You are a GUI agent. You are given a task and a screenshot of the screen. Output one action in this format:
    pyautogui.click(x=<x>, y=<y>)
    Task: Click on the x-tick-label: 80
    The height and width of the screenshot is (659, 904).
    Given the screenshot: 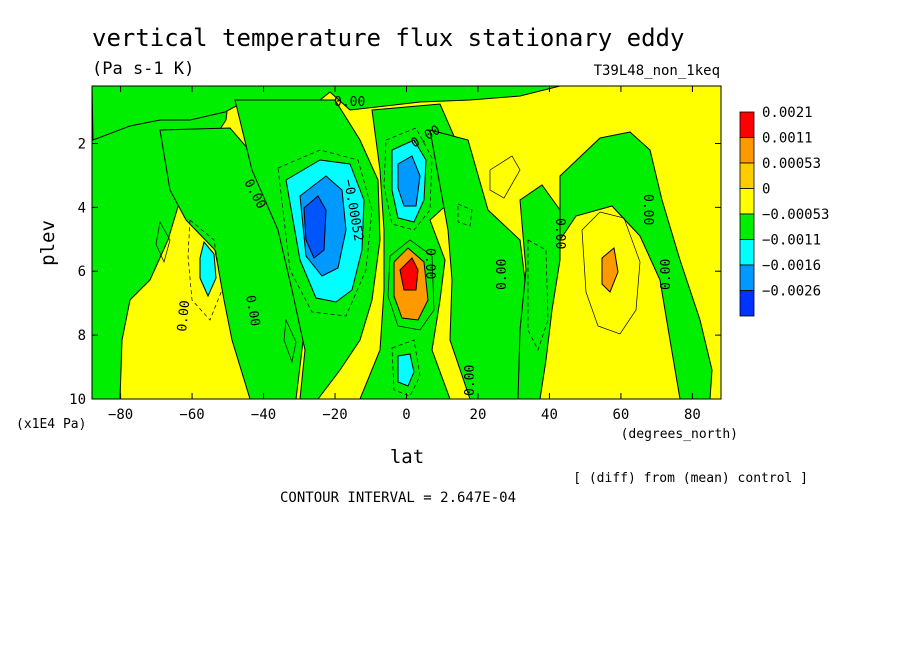 What is the action you would take?
    pyautogui.click(x=692, y=415)
    